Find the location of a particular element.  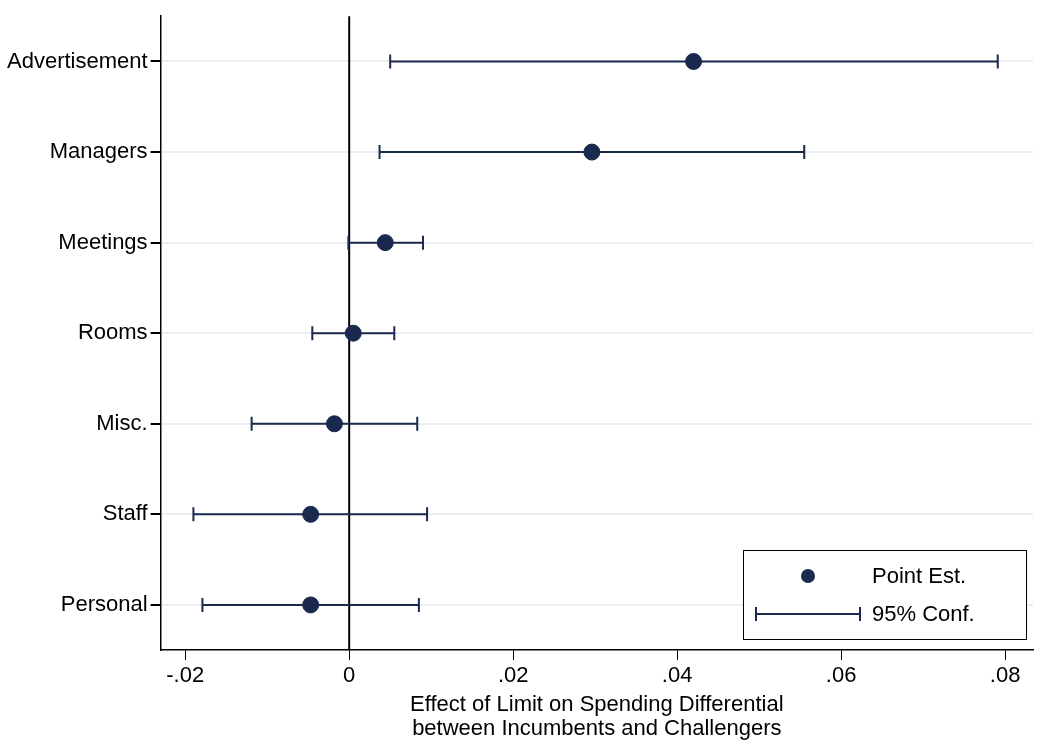

y-tick-label: Personal is located at coordinates (104, 603).